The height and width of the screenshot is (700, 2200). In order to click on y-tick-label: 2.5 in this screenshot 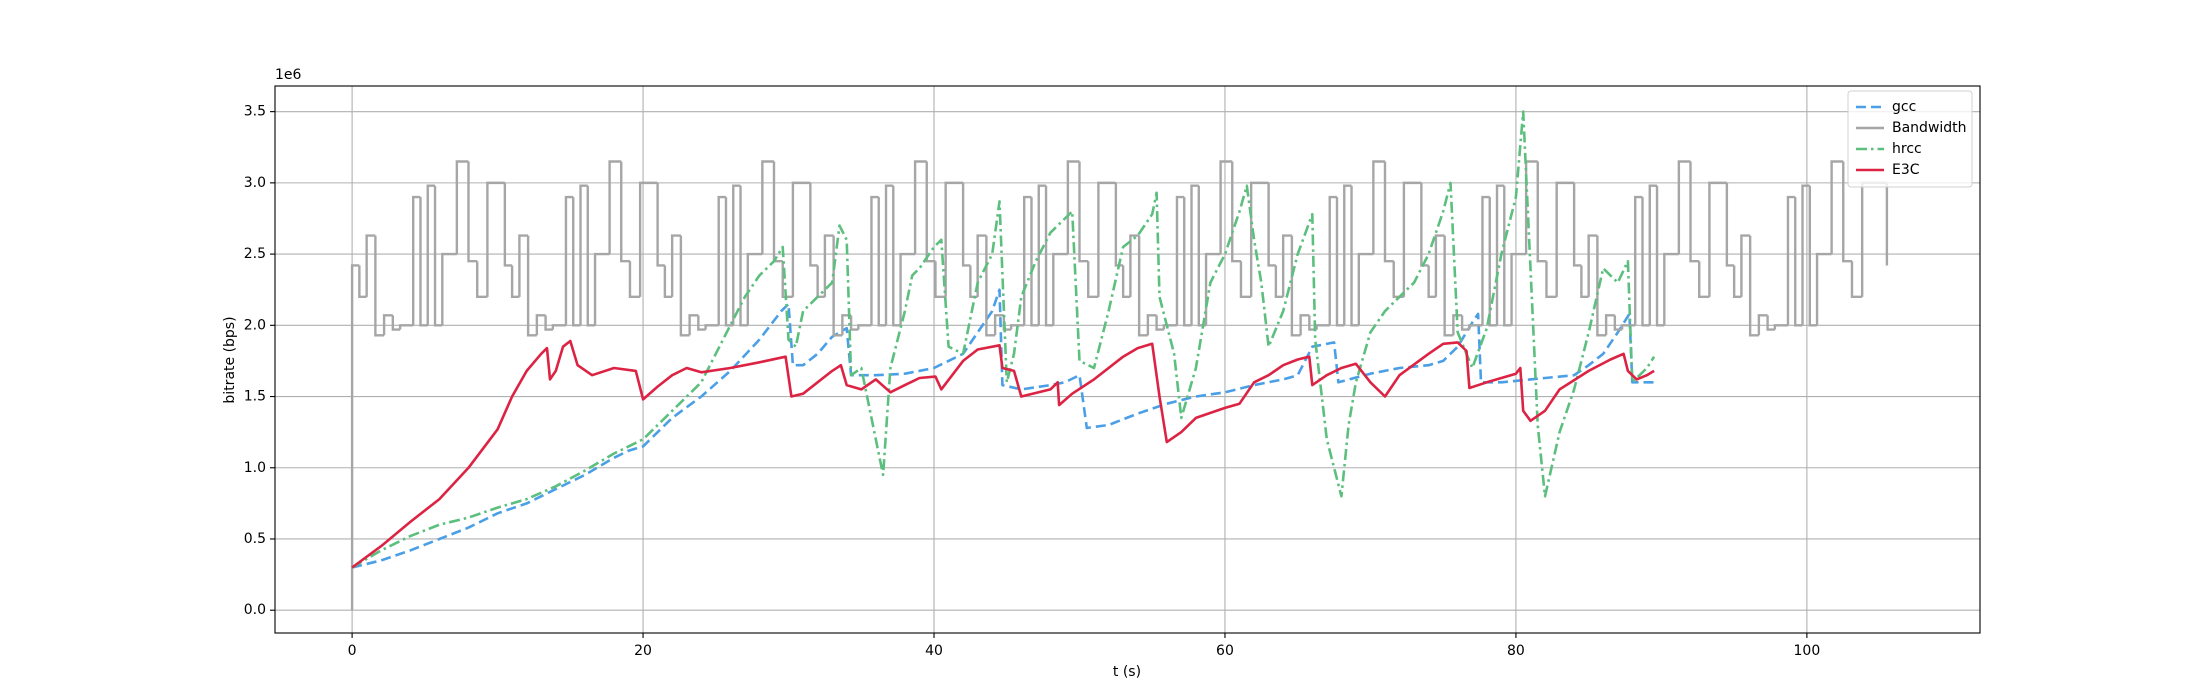, I will do `click(255, 254)`.